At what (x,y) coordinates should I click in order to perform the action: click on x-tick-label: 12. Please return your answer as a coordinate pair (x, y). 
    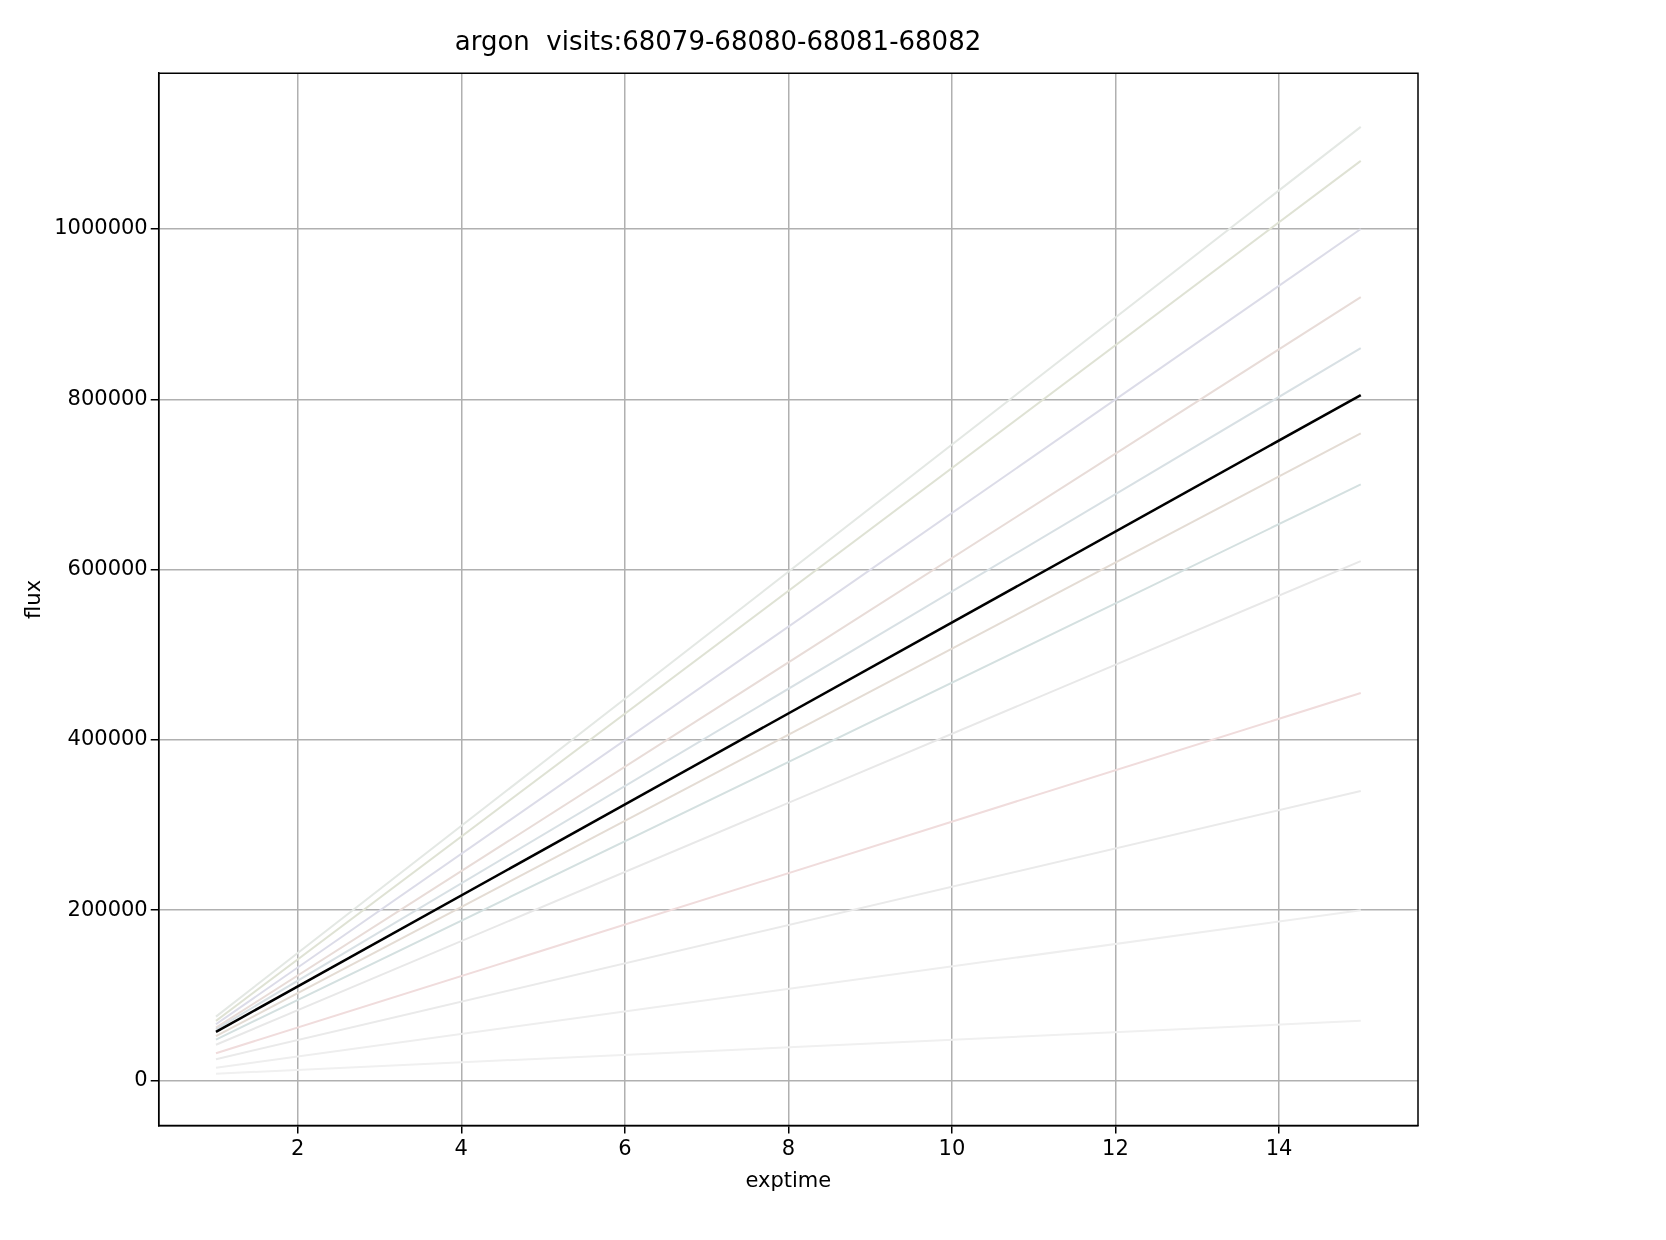
    Looking at the image, I should click on (1115, 1147).